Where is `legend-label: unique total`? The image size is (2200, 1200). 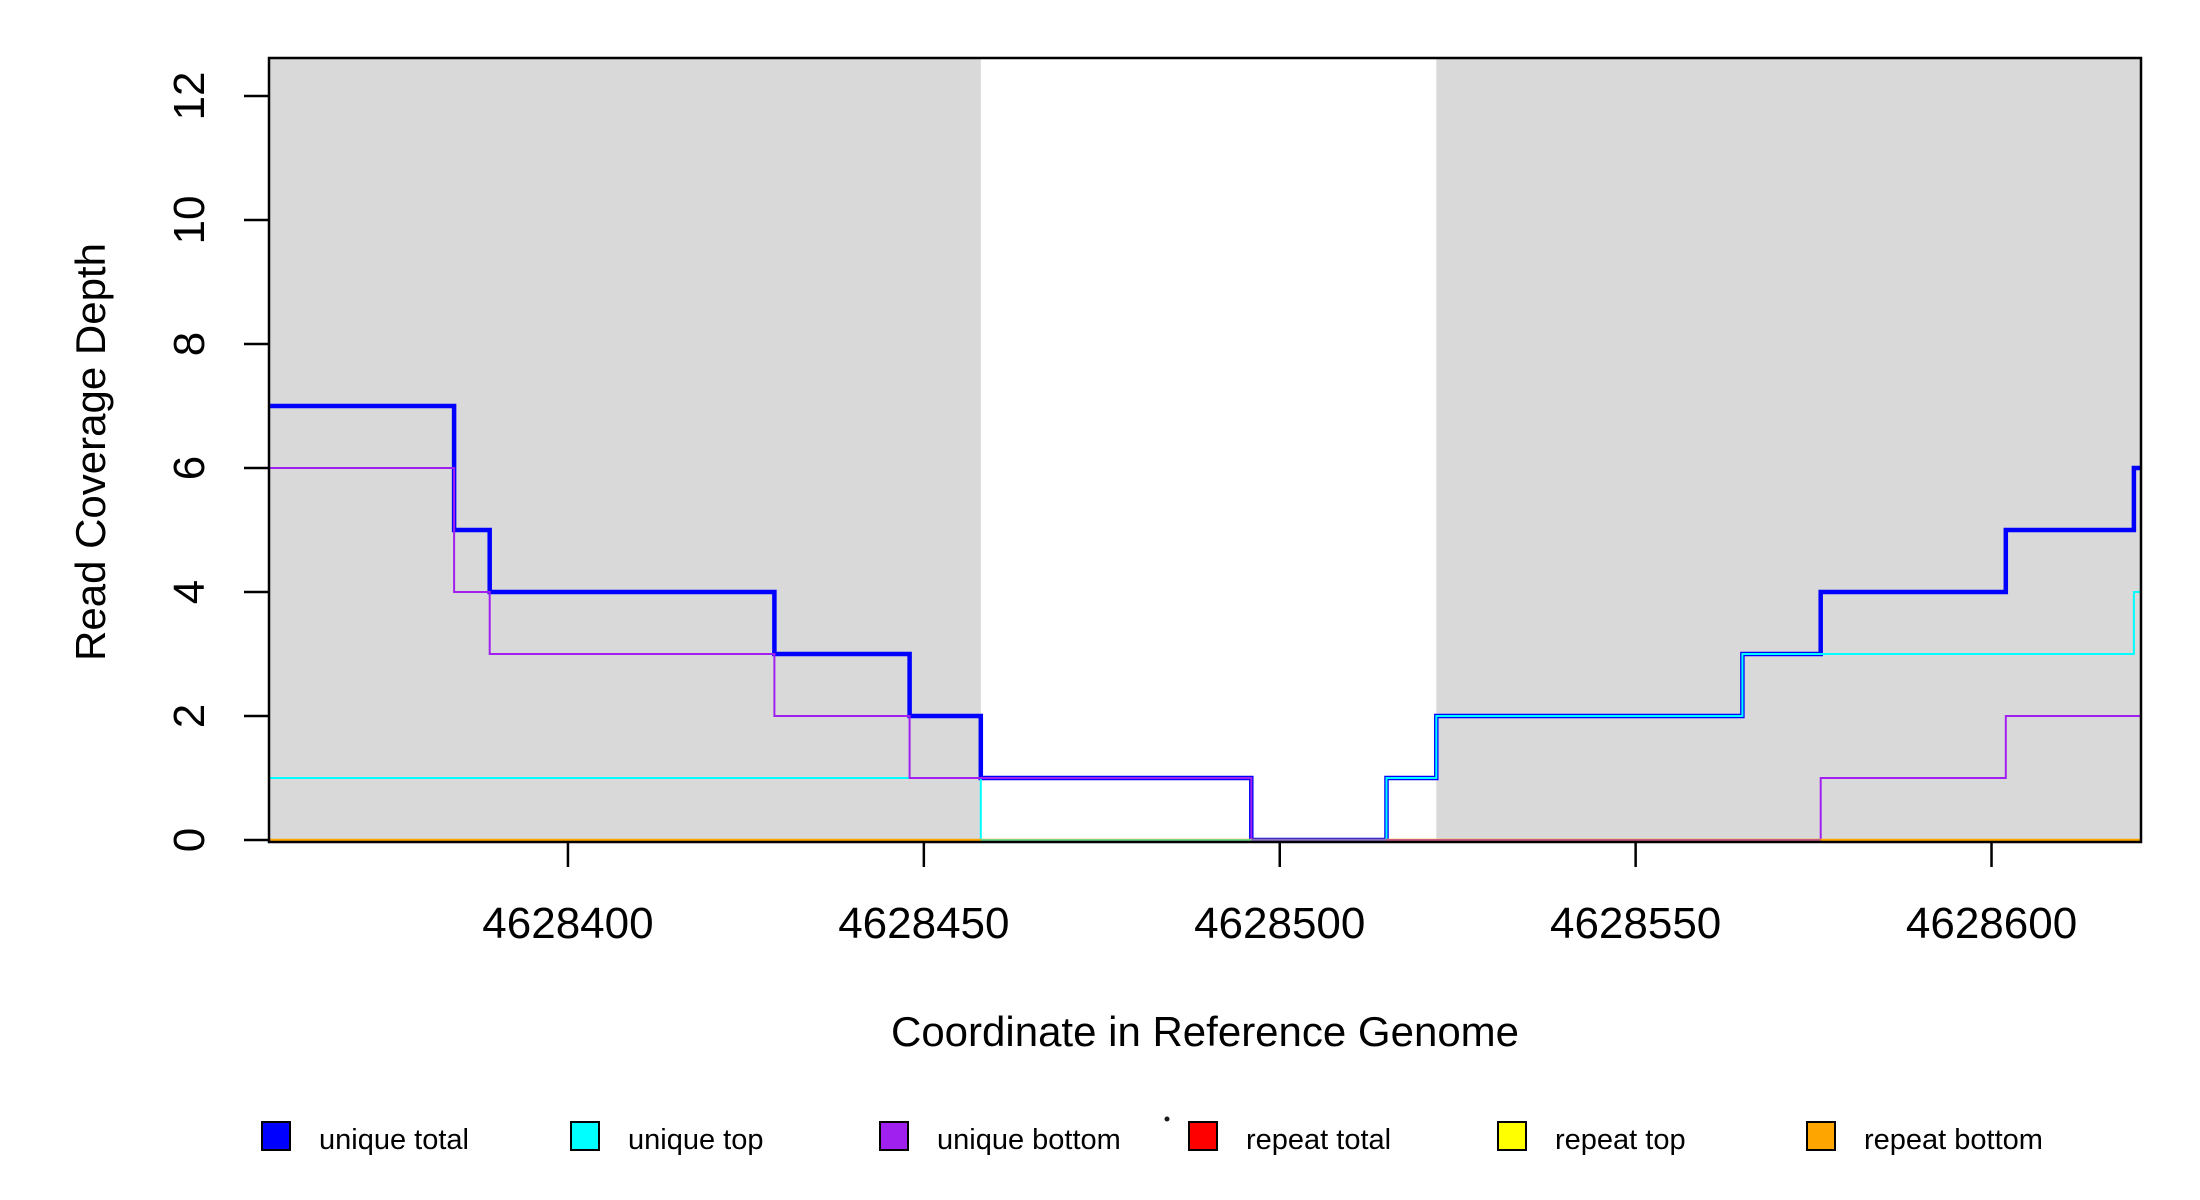 legend-label: unique total is located at coordinates (394, 1140).